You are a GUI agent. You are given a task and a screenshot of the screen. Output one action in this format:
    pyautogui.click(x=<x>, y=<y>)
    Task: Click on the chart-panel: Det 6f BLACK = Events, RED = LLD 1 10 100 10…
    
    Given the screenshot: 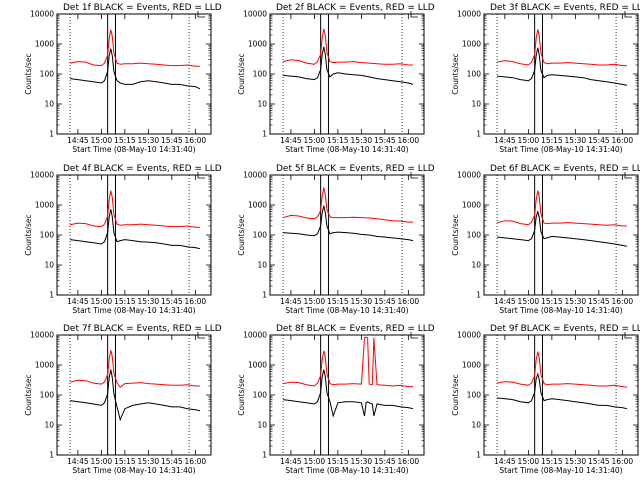 What is the action you would take?
    pyautogui.click(x=545, y=239)
    